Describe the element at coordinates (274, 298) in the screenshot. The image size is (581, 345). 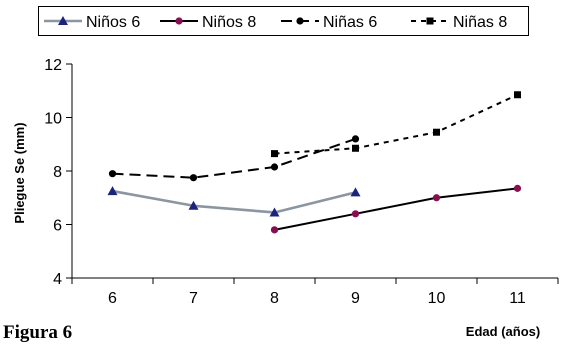
I see `x-tick-label: 8` at that location.